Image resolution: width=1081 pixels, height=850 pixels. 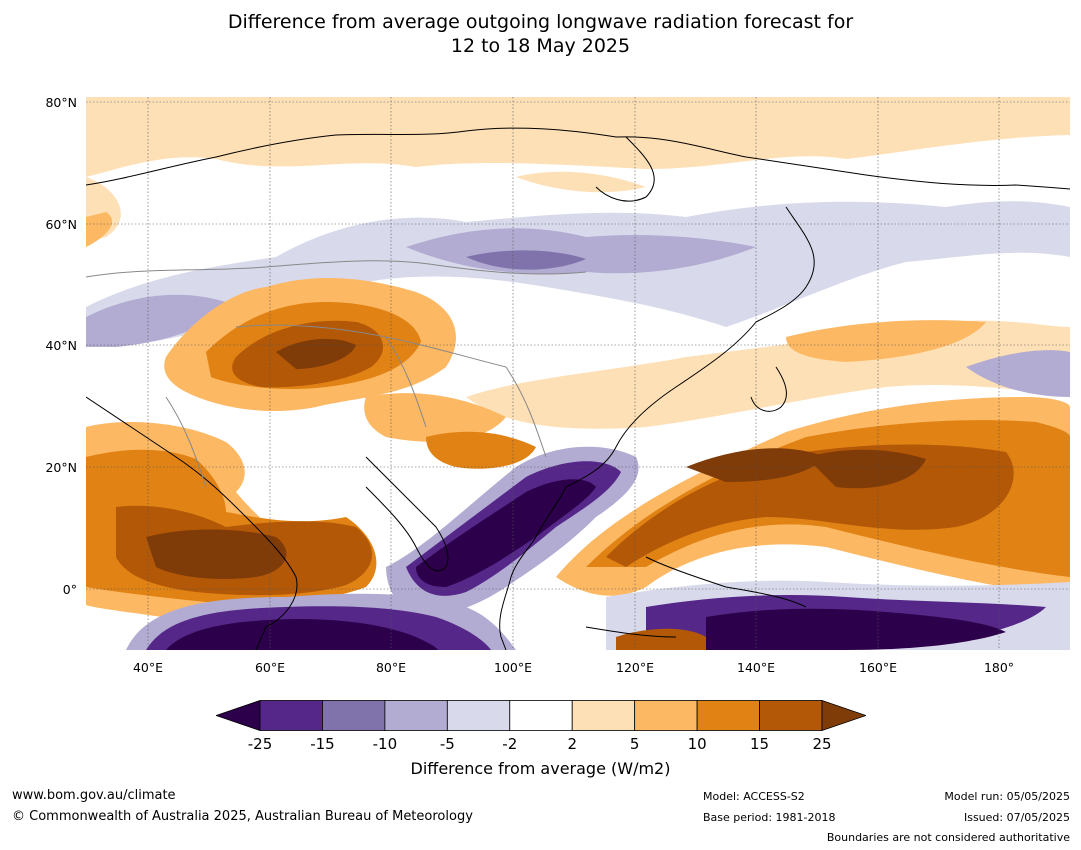 What do you see at coordinates (760, 744) in the screenshot?
I see `legend-tick-label: 15` at bounding box center [760, 744].